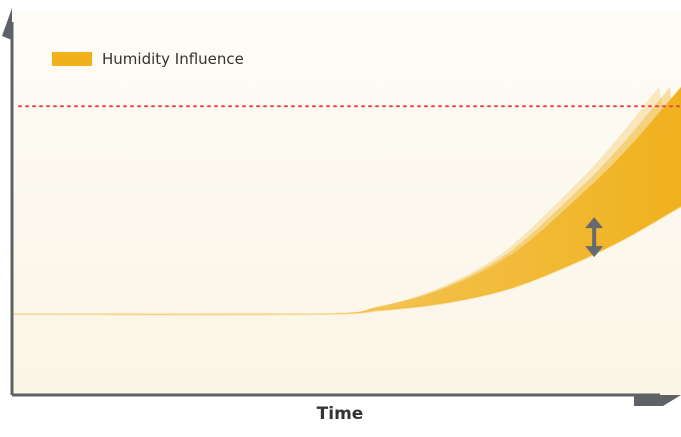 The height and width of the screenshot is (437, 681). What do you see at coordinates (72, 59) in the screenshot?
I see `legend-swatch` at bounding box center [72, 59].